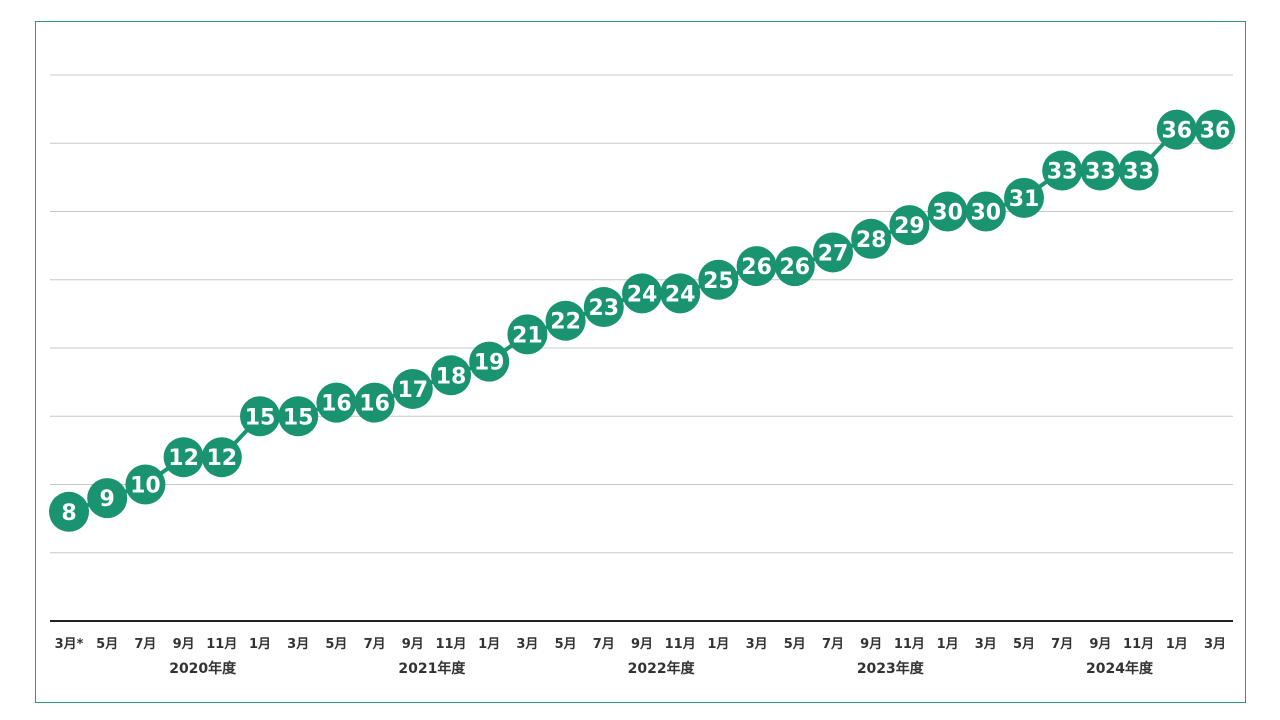 The width and height of the screenshot is (1280, 720). I want to click on fiscal-year-label: 2022年度, so click(662, 668).